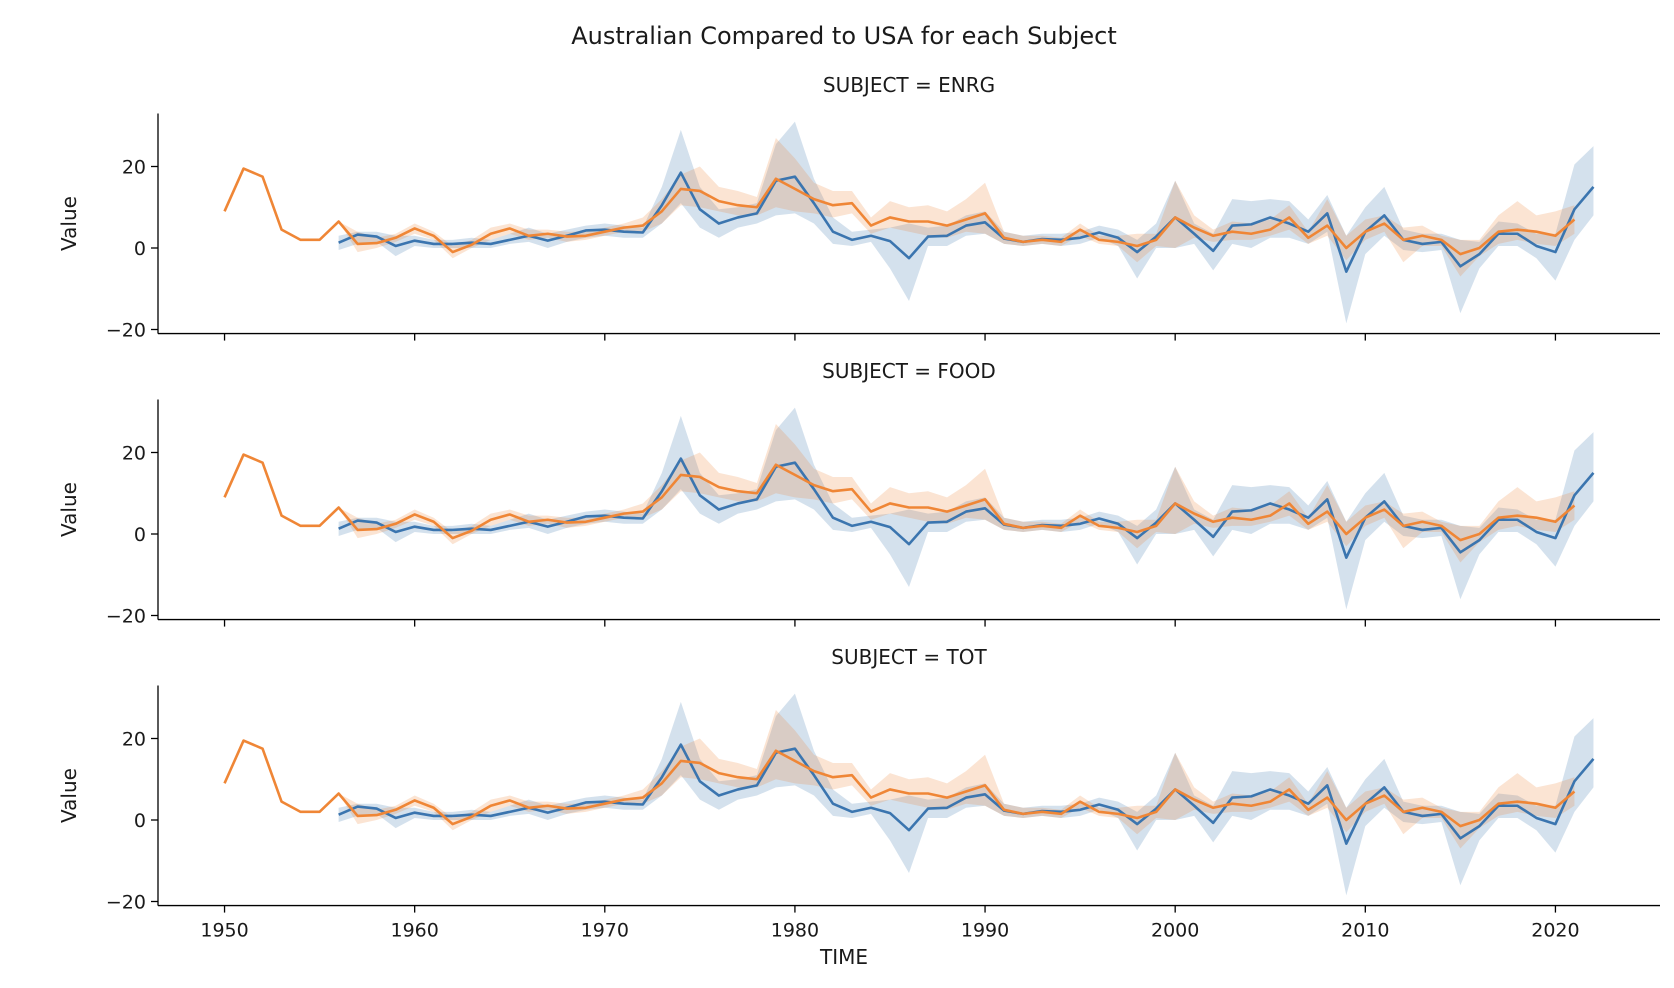  I want to click on panel-title: SUBJECT = FOOD, so click(909, 371).